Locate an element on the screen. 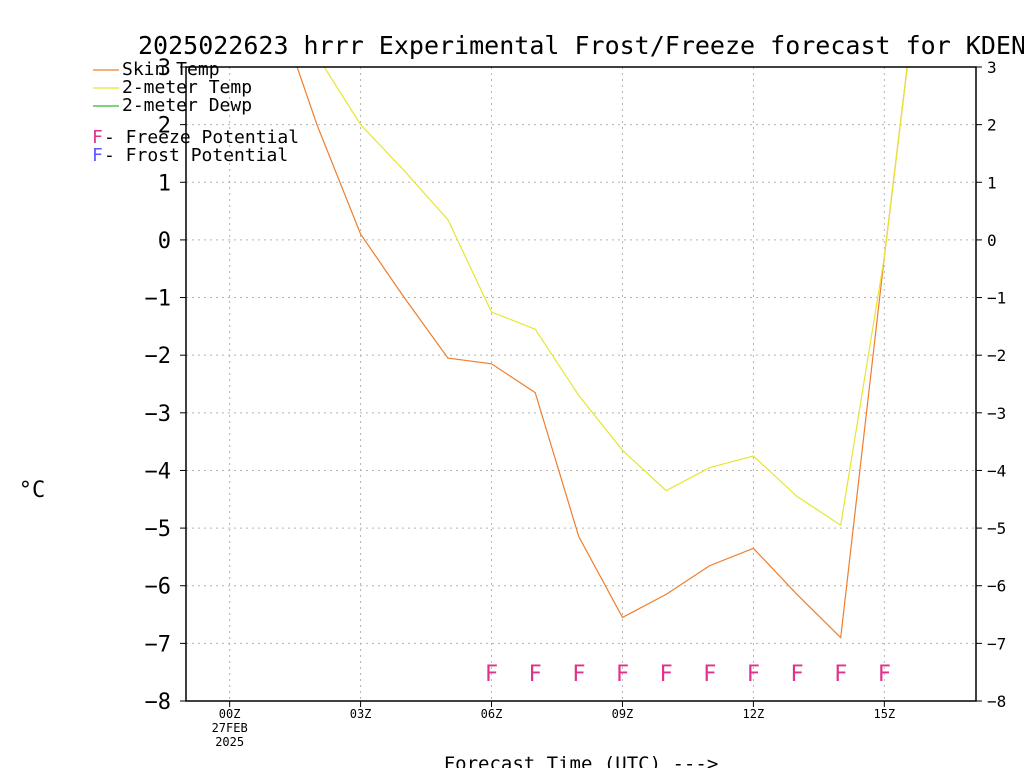 The image size is (1024, 768). x-tick-label: 12Z is located at coordinates (754, 714).